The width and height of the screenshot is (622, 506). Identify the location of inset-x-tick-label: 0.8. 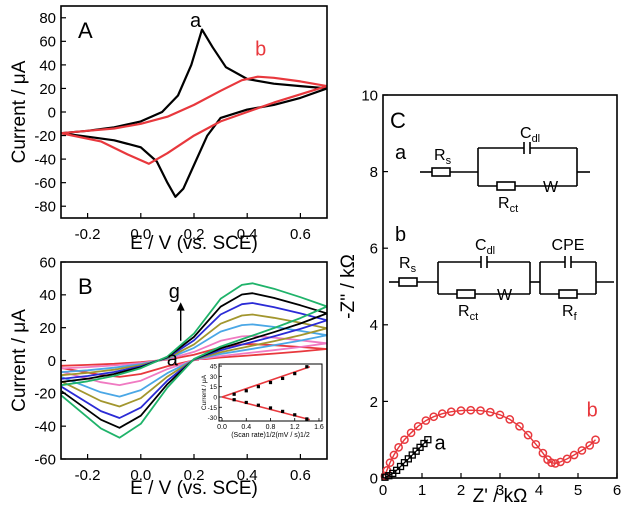
(271, 427).